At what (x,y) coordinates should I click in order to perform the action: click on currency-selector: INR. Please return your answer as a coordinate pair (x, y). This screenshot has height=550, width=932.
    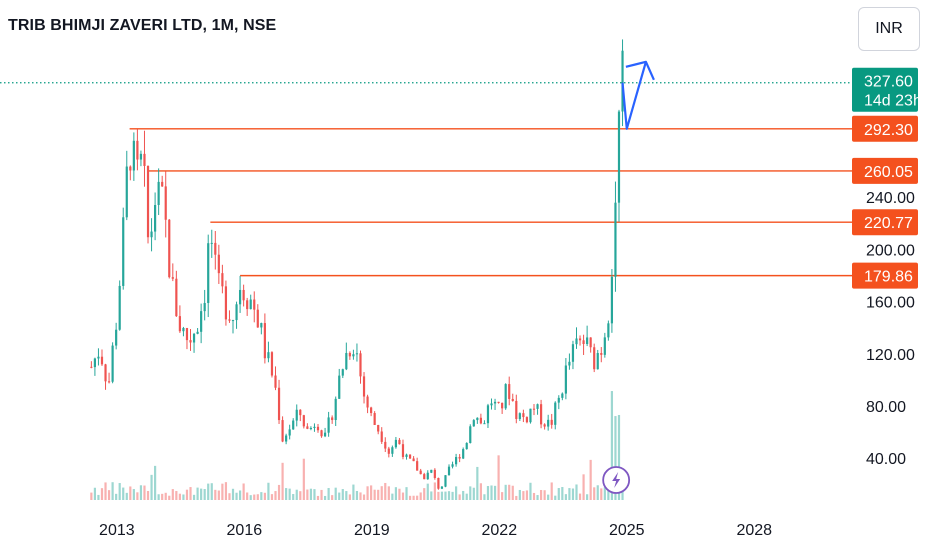
    Looking at the image, I should click on (889, 29).